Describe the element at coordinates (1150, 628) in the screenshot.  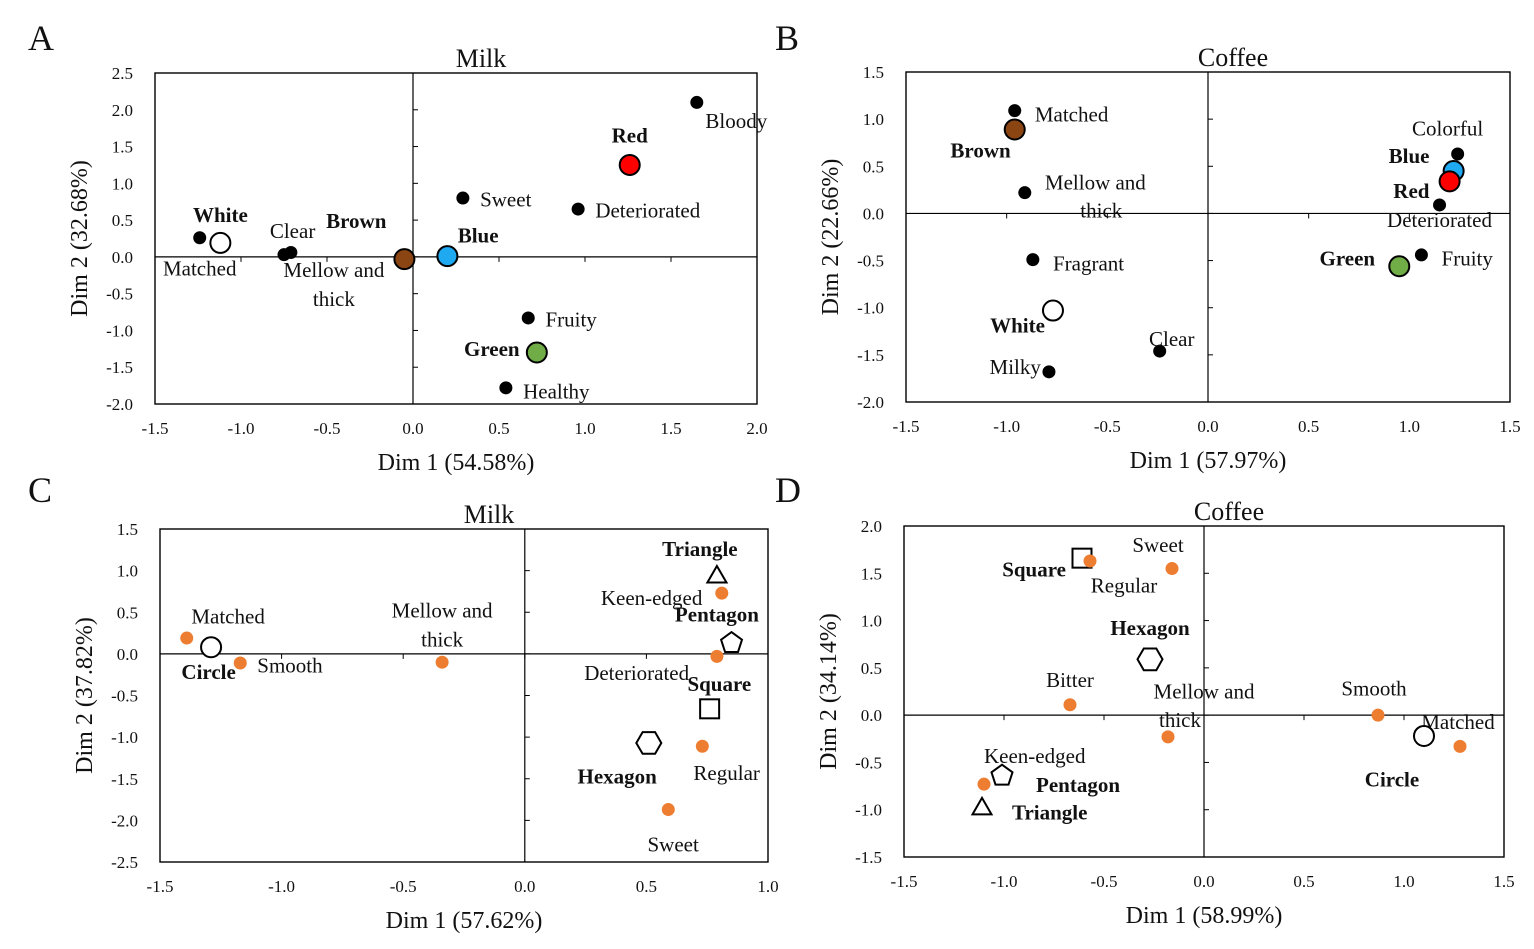
I see `point-hexagon-label: Hexagon` at that location.